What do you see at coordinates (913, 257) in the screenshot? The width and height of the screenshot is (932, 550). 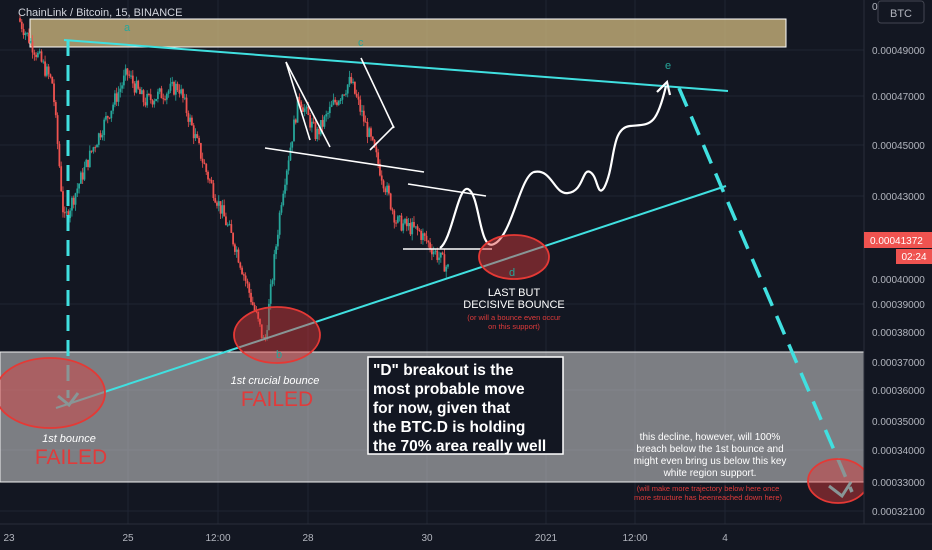 I see `countdown-label: 02:24` at bounding box center [913, 257].